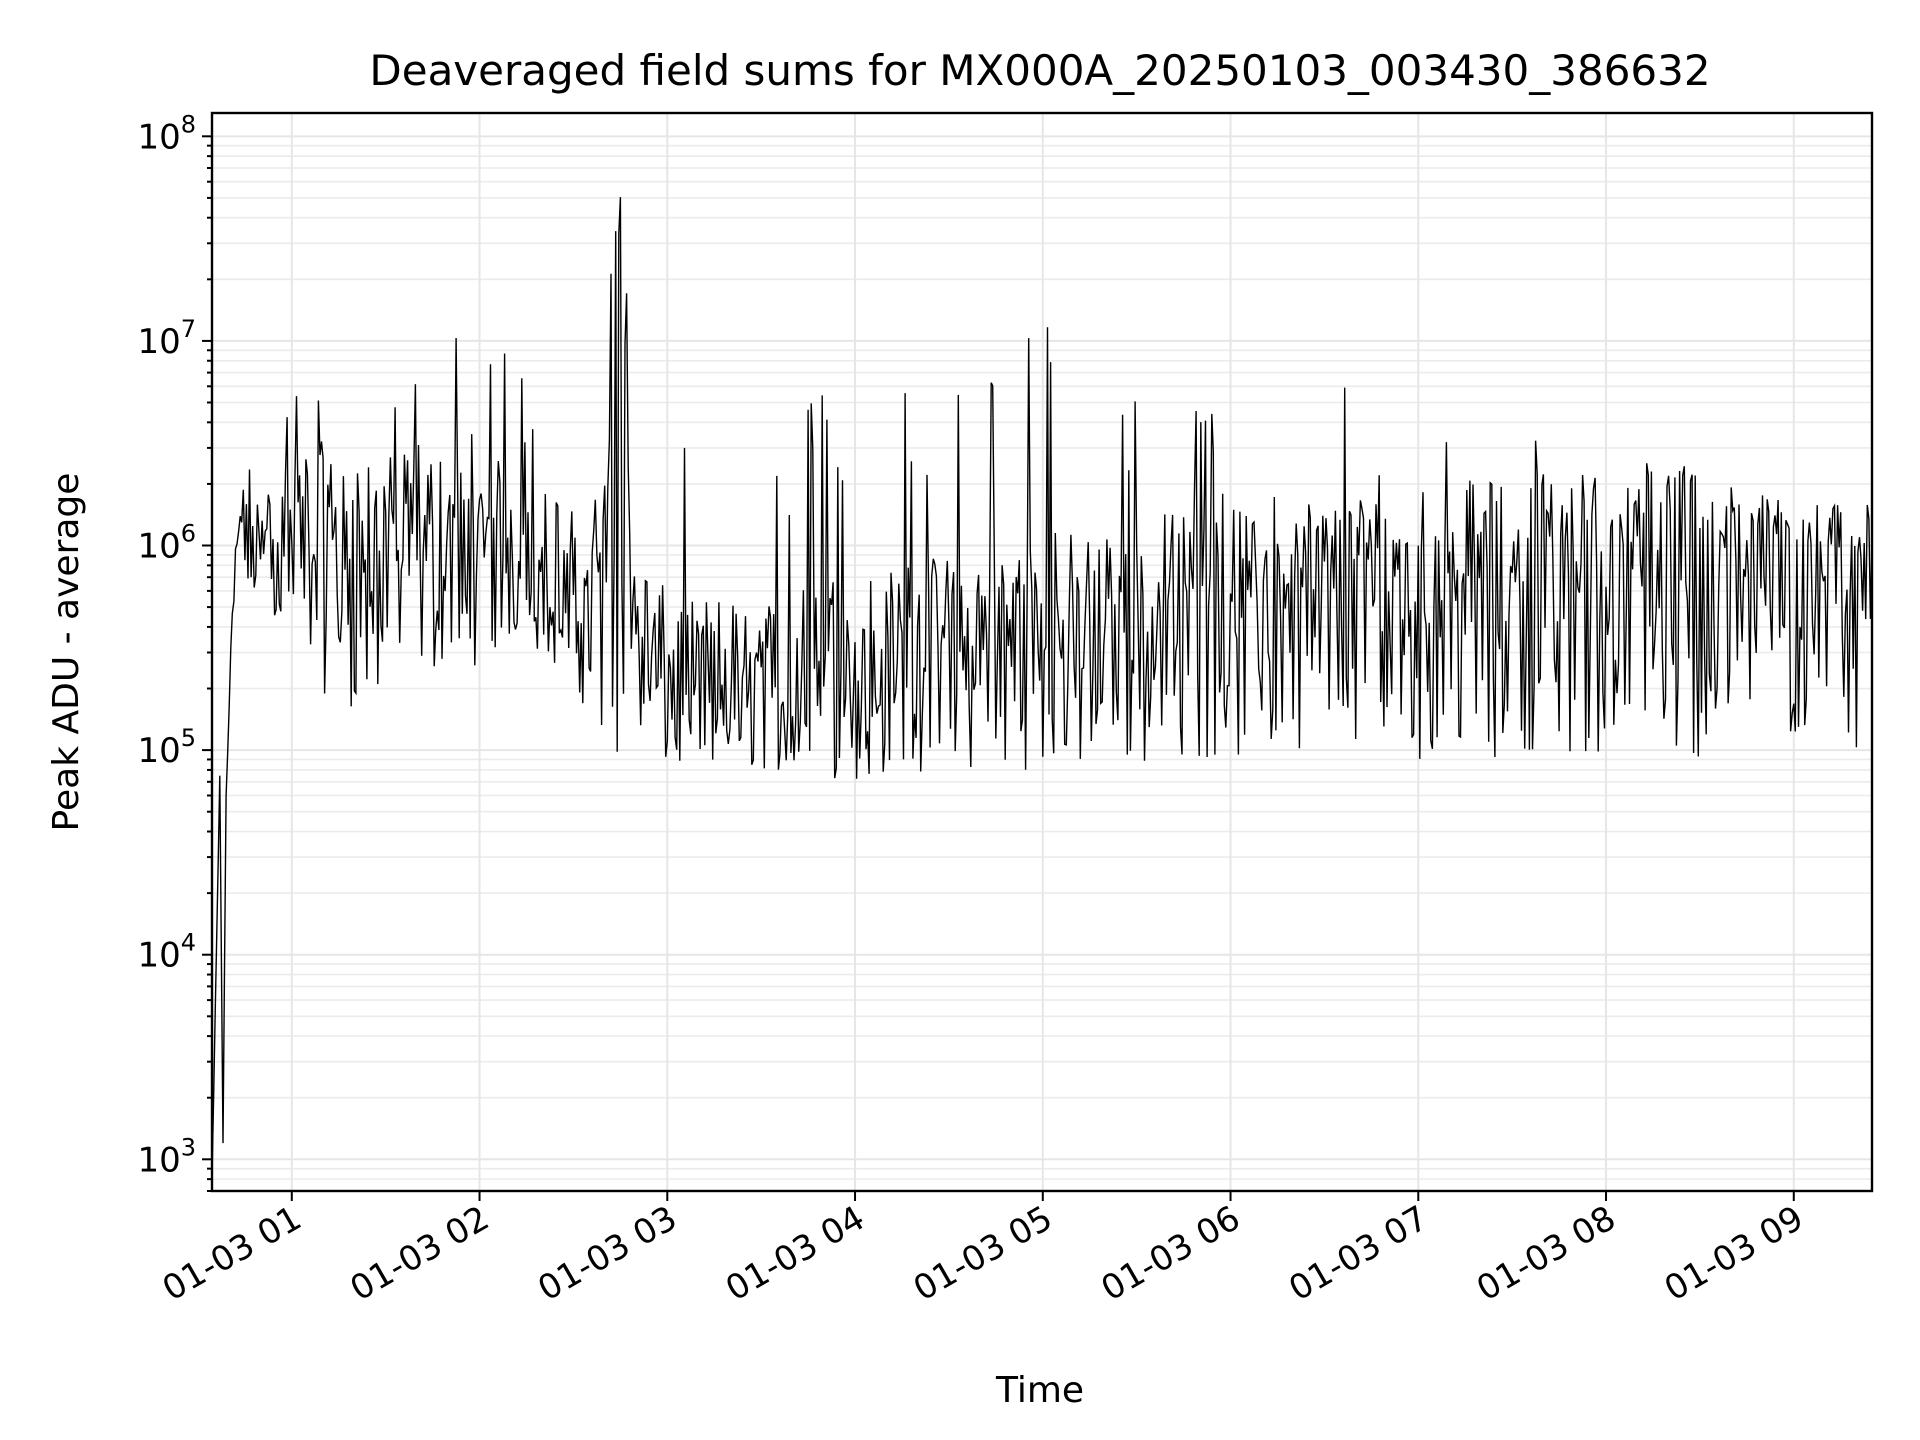 Image resolution: width=1920 pixels, height=1440 pixels. What do you see at coordinates (166, 952) in the screenshot?
I see `y-tick-label: 10⁴` at bounding box center [166, 952].